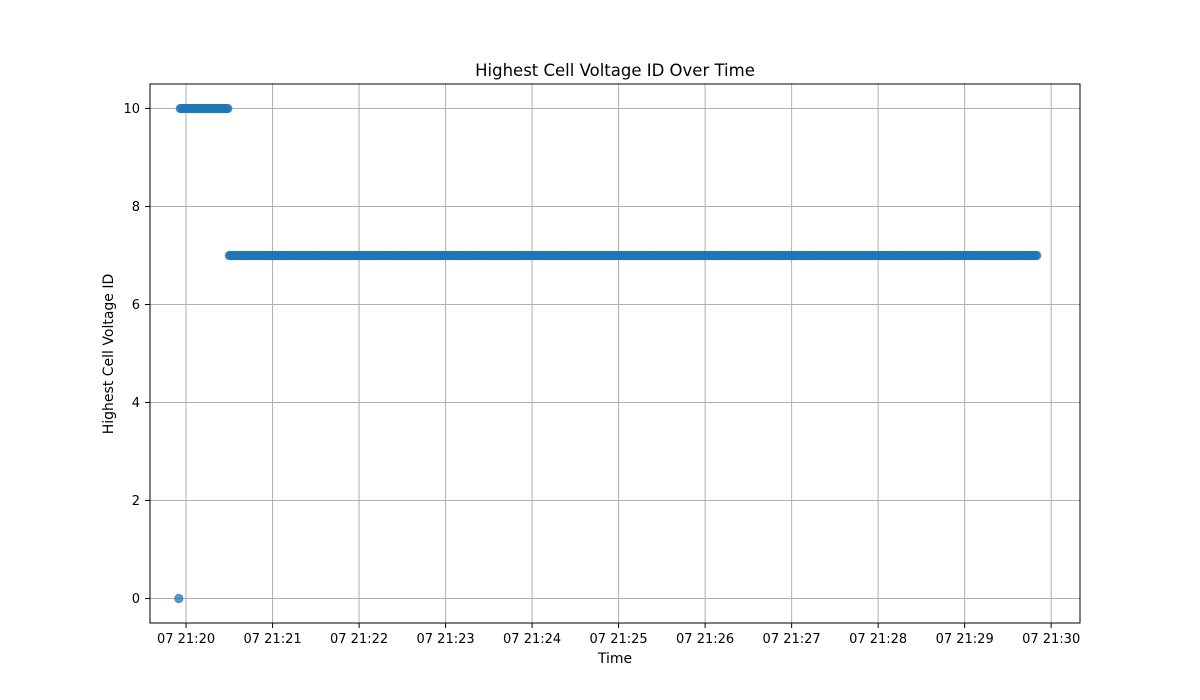  What do you see at coordinates (109, 354) in the screenshot?
I see `y-axis-title: Highest Cell Voltage ID` at bounding box center [109, 354].